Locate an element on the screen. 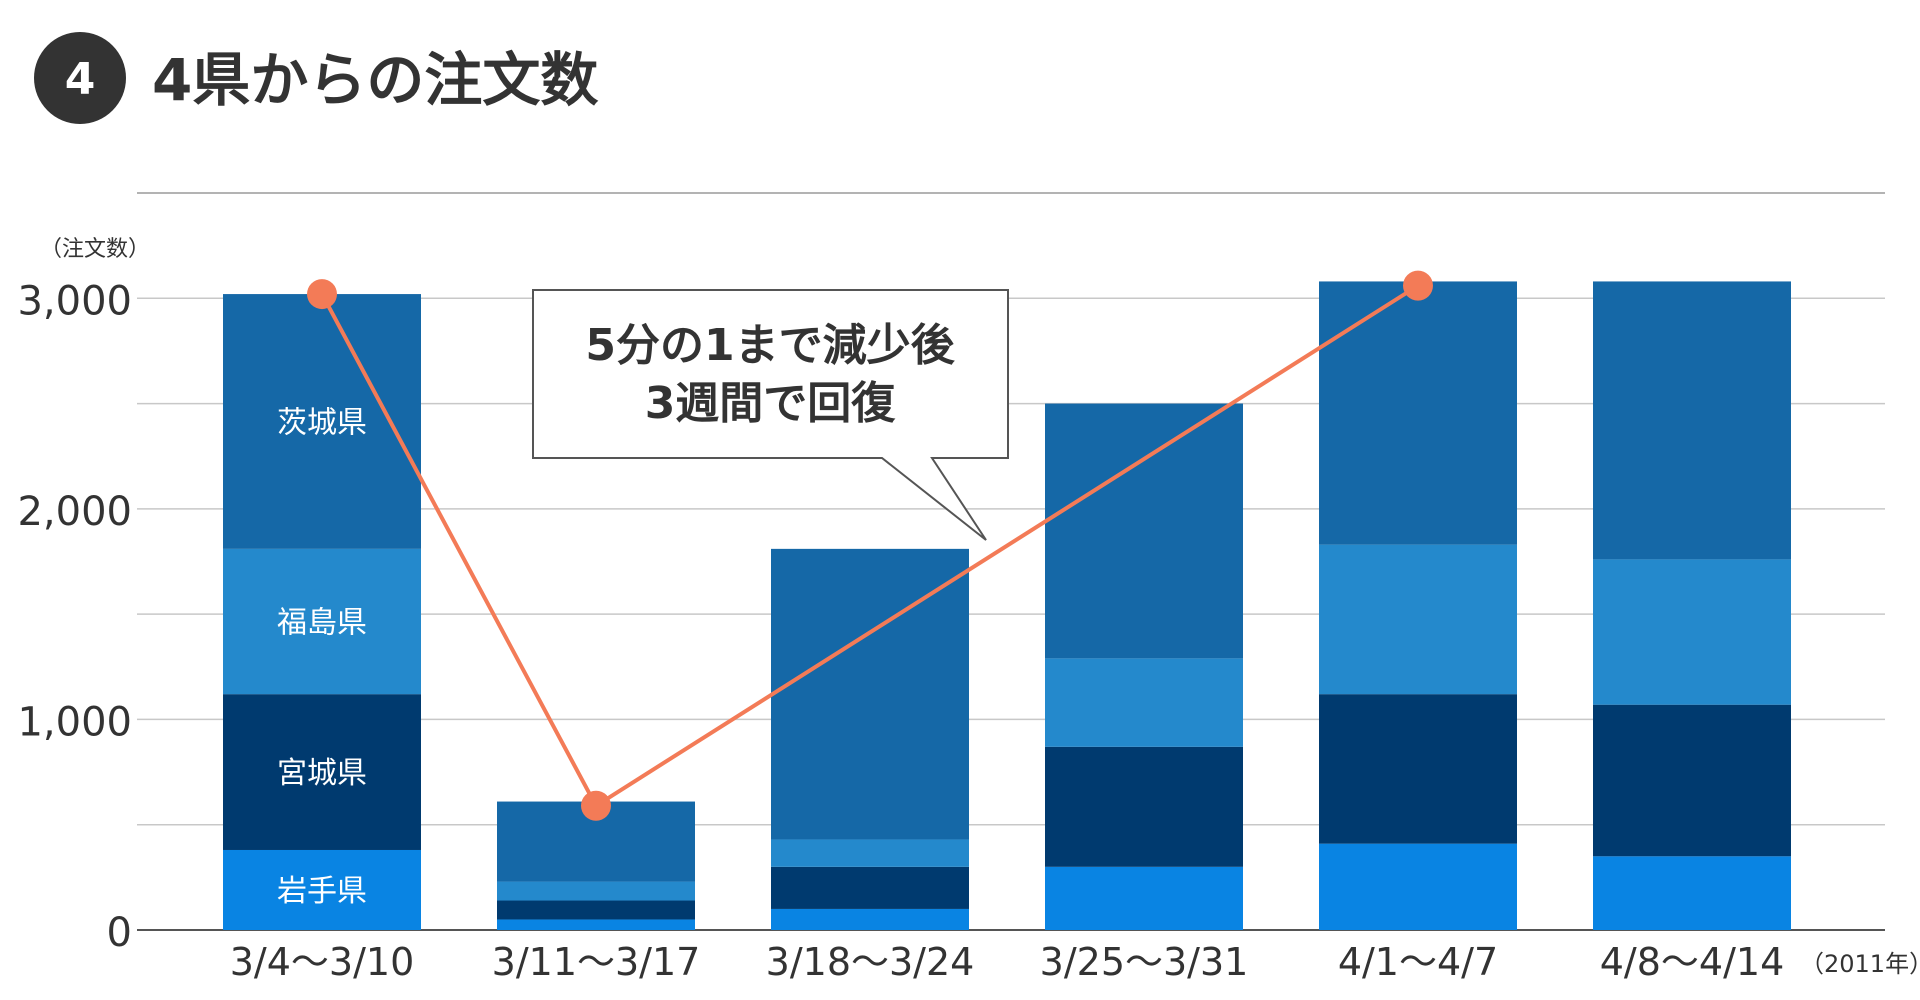  x-tick-label: 3/11〜3/17 is located at coordinates (596, 962).